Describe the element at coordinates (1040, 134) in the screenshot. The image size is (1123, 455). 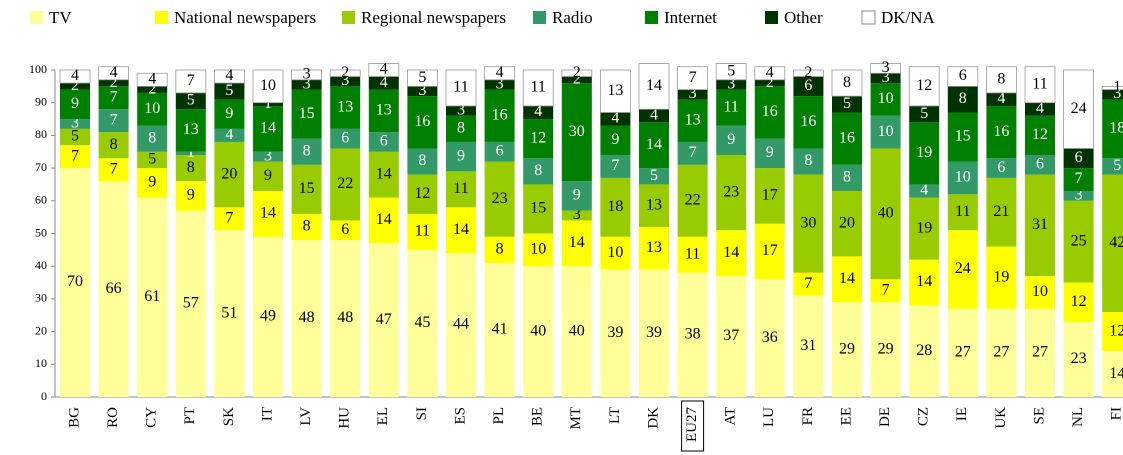
I see `data-label: 12` at that location.